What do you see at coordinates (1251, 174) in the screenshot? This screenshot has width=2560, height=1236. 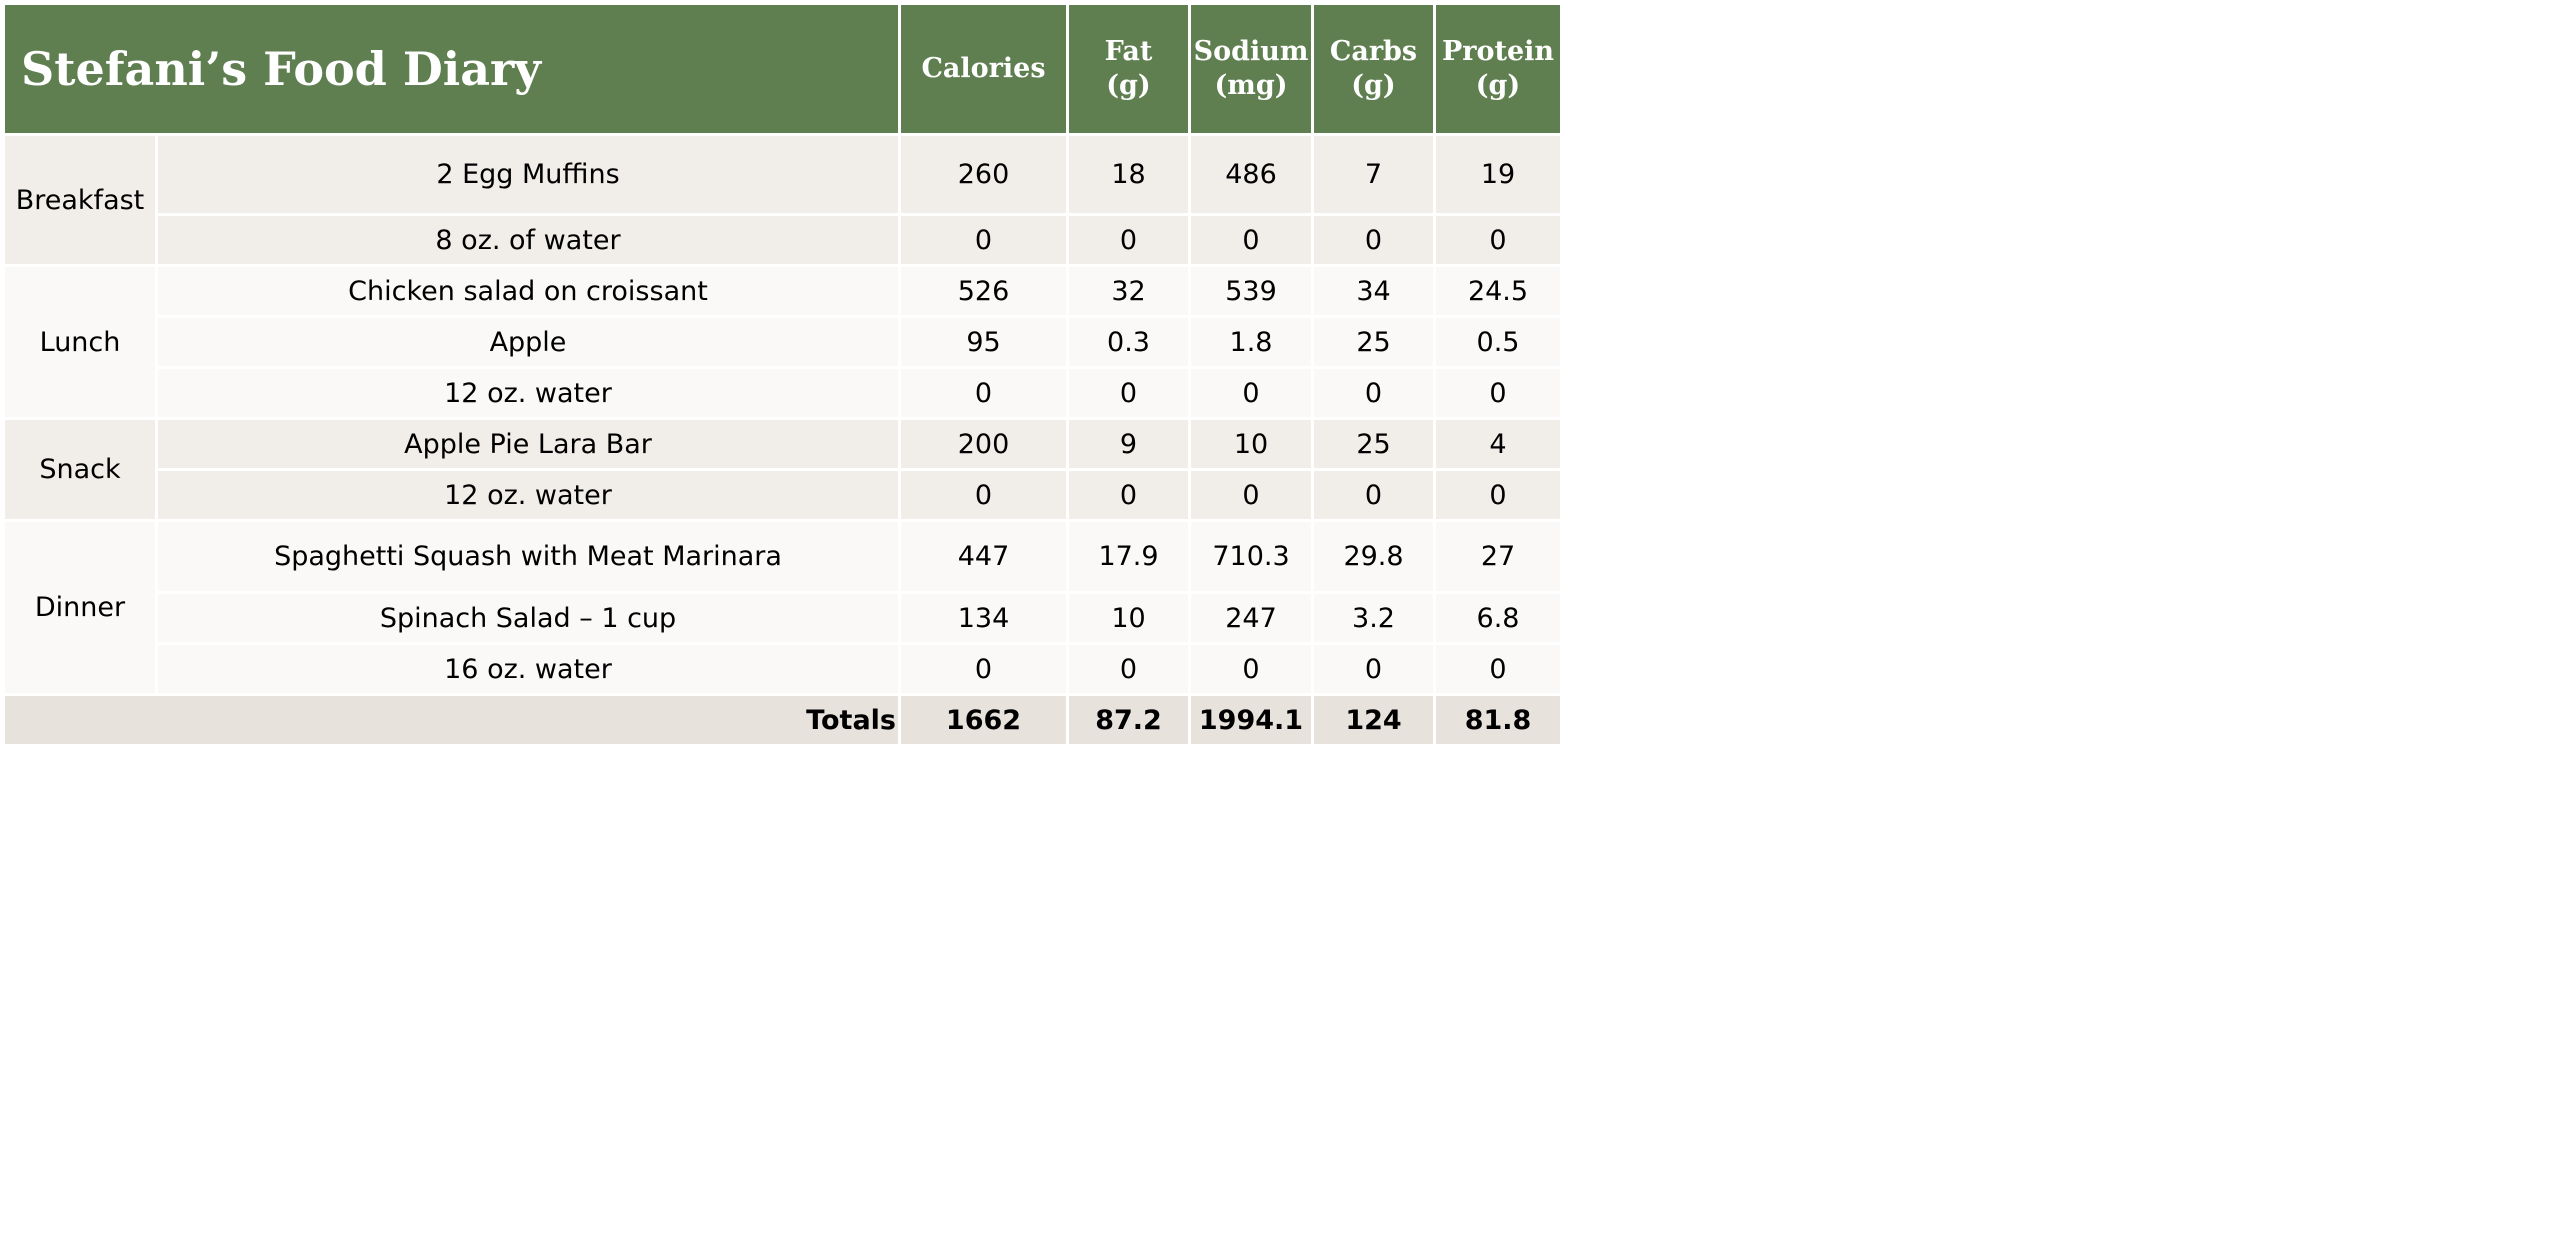 I see `sodium-cell: 486` at bounding box center [1251, 174].